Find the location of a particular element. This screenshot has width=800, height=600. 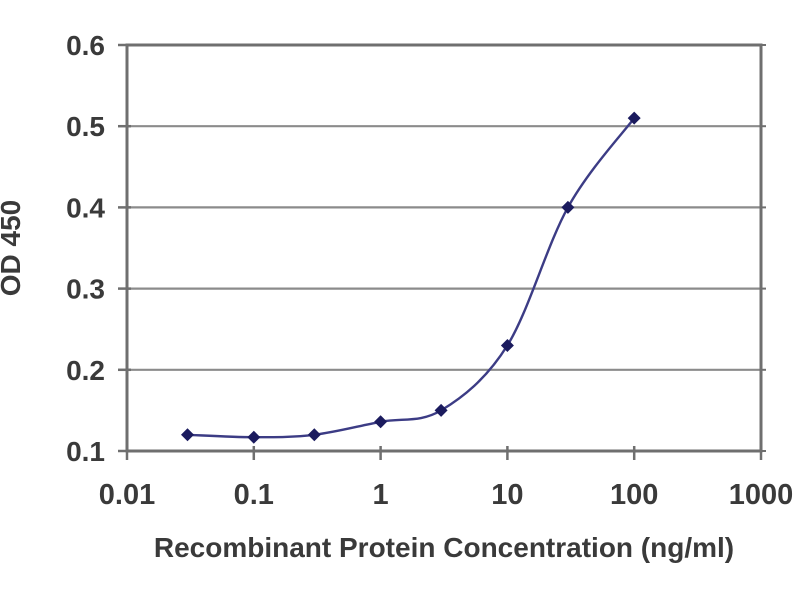

x-tick-label: 10 is located at coordinates (507, 495).